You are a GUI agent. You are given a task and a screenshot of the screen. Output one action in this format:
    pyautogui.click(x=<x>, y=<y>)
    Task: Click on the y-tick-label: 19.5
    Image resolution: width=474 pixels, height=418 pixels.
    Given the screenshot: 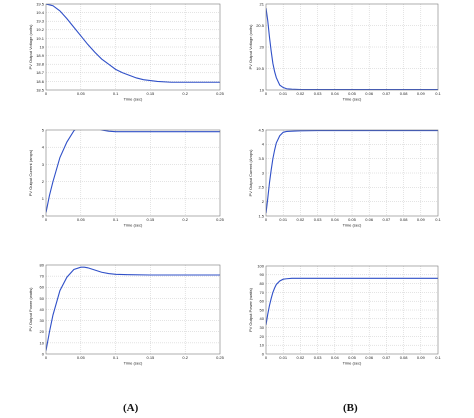 What is the action you would take?
    pyautogui.click(x=260, y=68)
    